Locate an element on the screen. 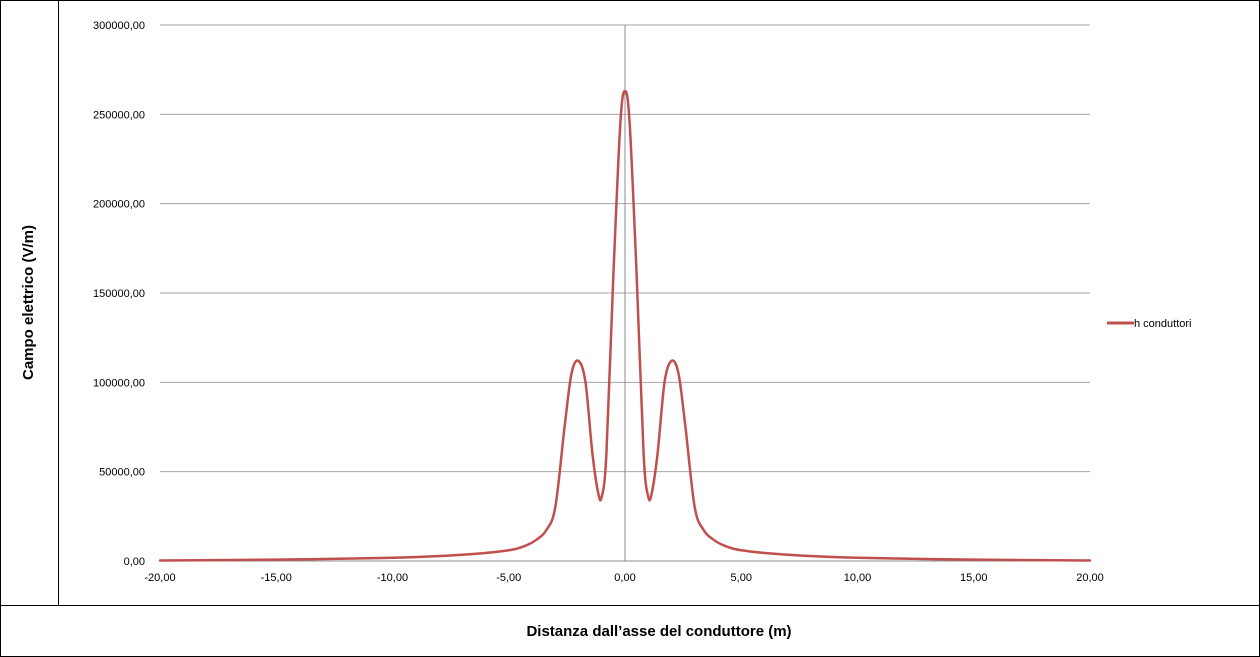 Image resolution: width=1260 pixels, height=657 pixels. x-tick-label: 15,00 is located at coordinates (974, 578).